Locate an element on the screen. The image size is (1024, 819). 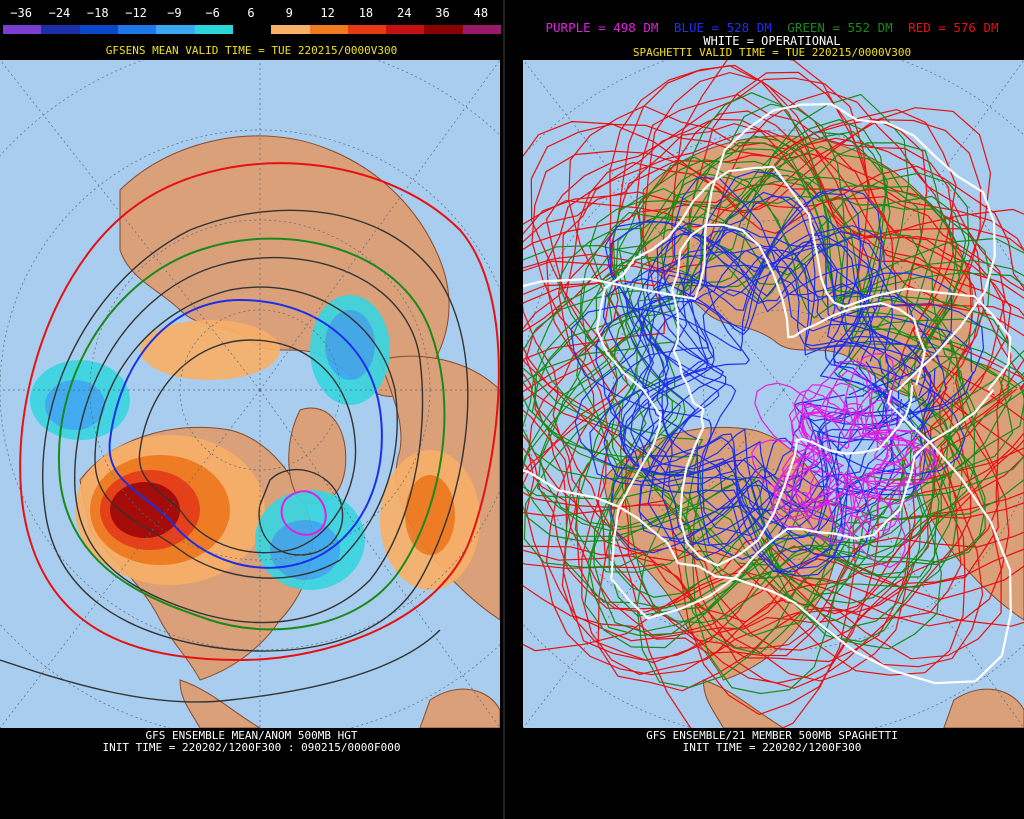
legend-green: GREEN = 552 DM is located at coordinates (840, 27).